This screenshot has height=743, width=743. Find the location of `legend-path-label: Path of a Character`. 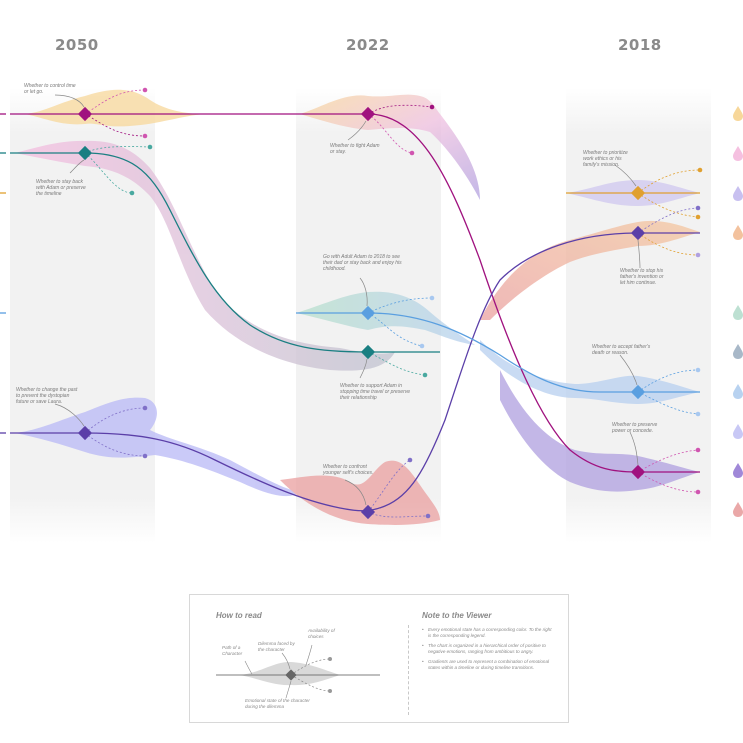

legend-path-label: Path of a Character is located at coordinates (232, 650).